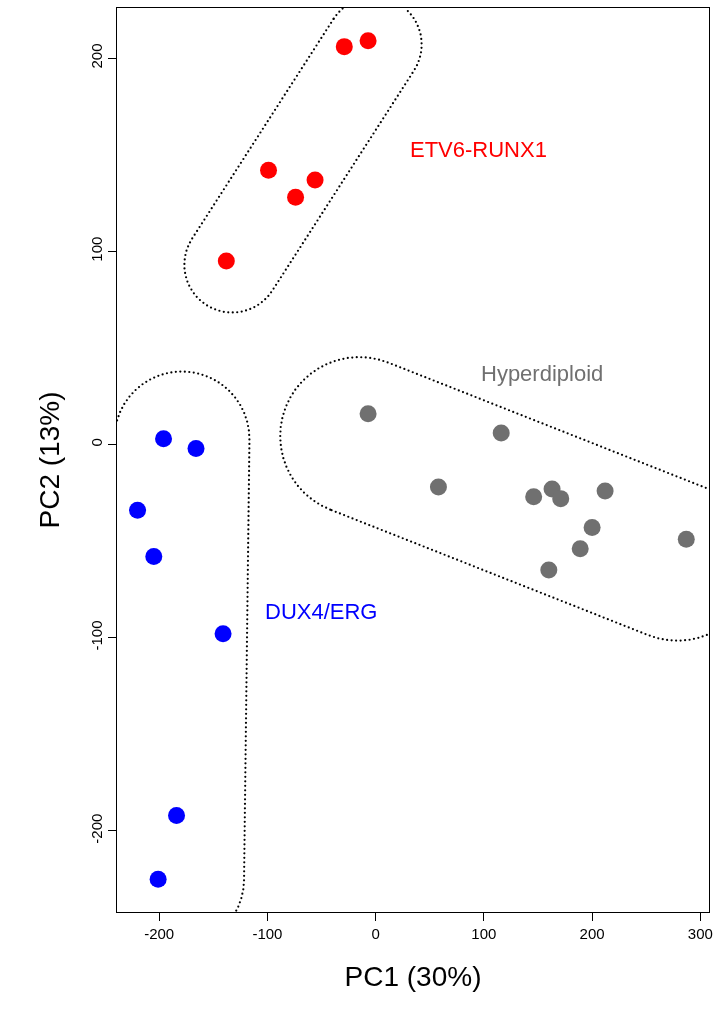 Image resolution: width=717 pixels, height=1018 pixels. I want to click on y-tick-label: 100, so click(96, 249).